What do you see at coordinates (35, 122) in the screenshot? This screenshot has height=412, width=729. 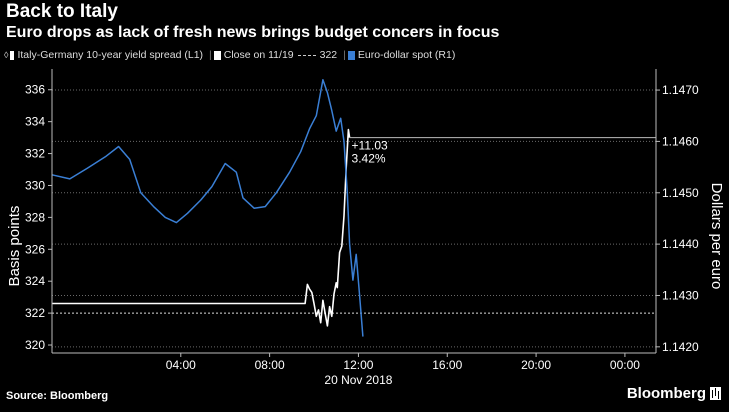 I see `left-axis-tick-label: 334` at bounding box center [35, 122].